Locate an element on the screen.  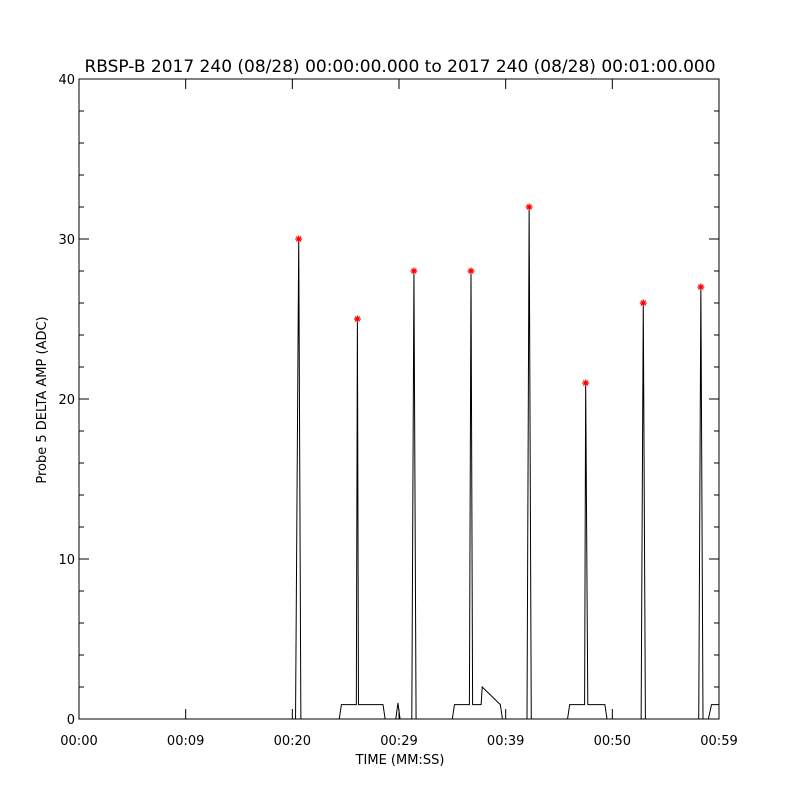
y-axis-label: Probe 5 DELTA AMP (ADC) is located at coordinates (42, 399).